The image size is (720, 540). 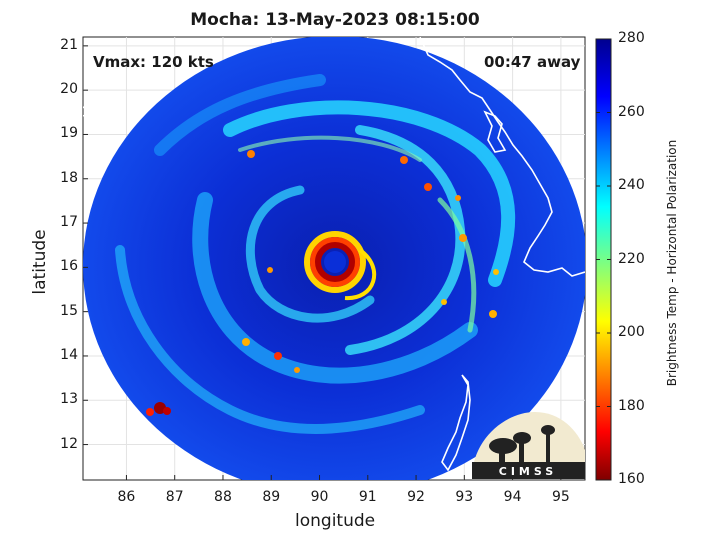 What do you see at coordinates (40, 262) in the screenshot?
I see `y-axis-label: latitude` at bounding box center [40, 262].